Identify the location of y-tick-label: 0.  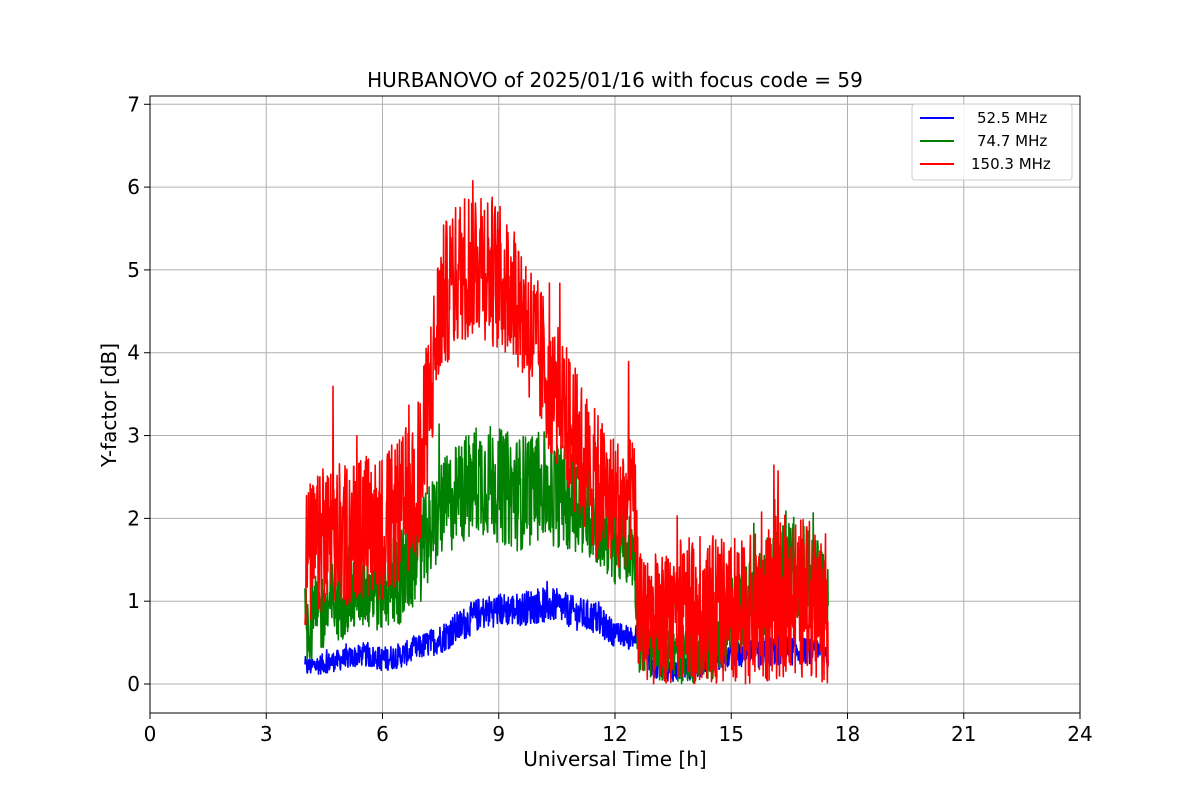
(133, 684).